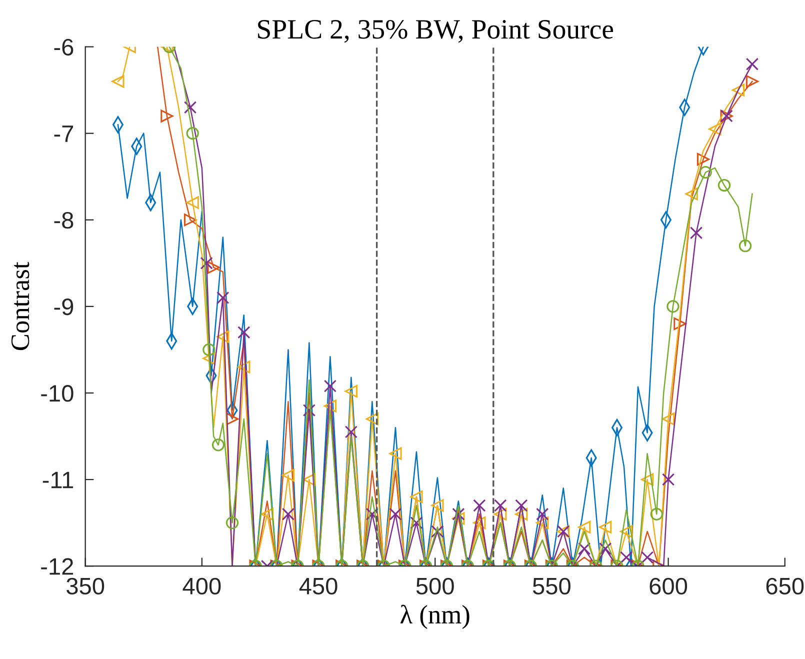 The height and width of the screenshot is (659, 805). What do you see at coordinates (57, 566) in the screenshot?
I see `y-tick-label: -12` at bounding box center [57, 566].